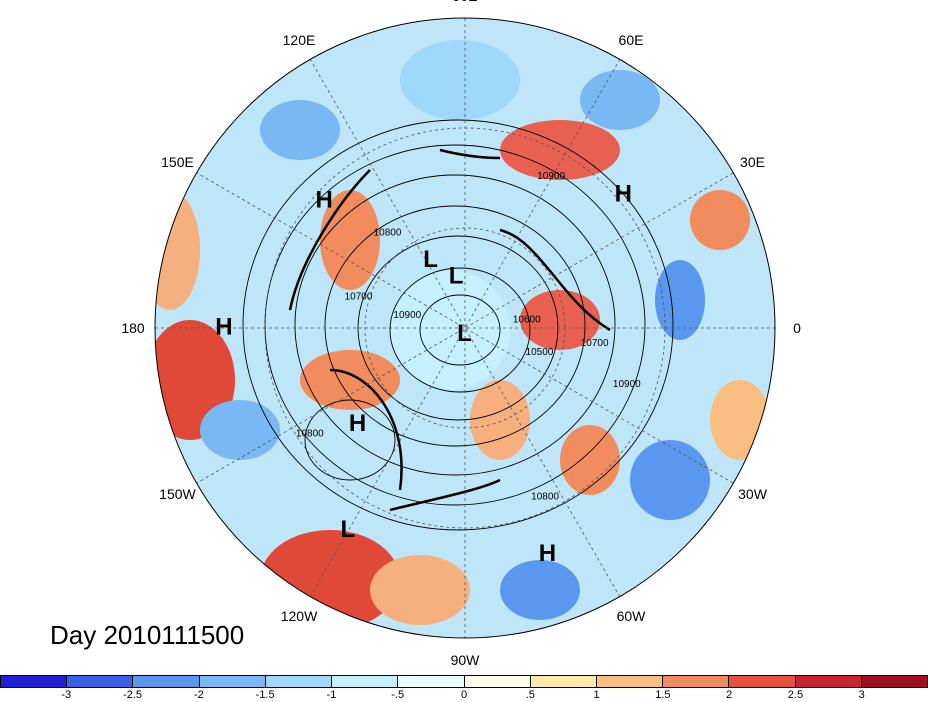 The height and width of the screenshot is (702, 928). I want to click on colorbar-tick-label: 0, so click(464, 695).